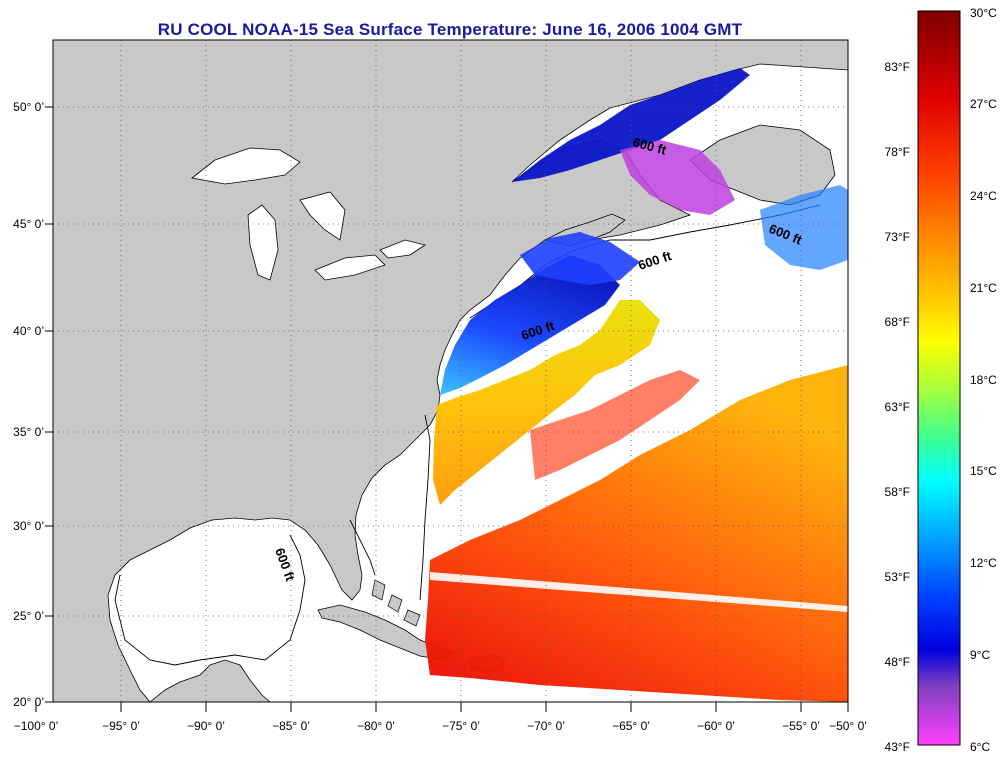 The image size is (1008, 761). I want to click on celsius-label: 6°C, so click(980, 747).